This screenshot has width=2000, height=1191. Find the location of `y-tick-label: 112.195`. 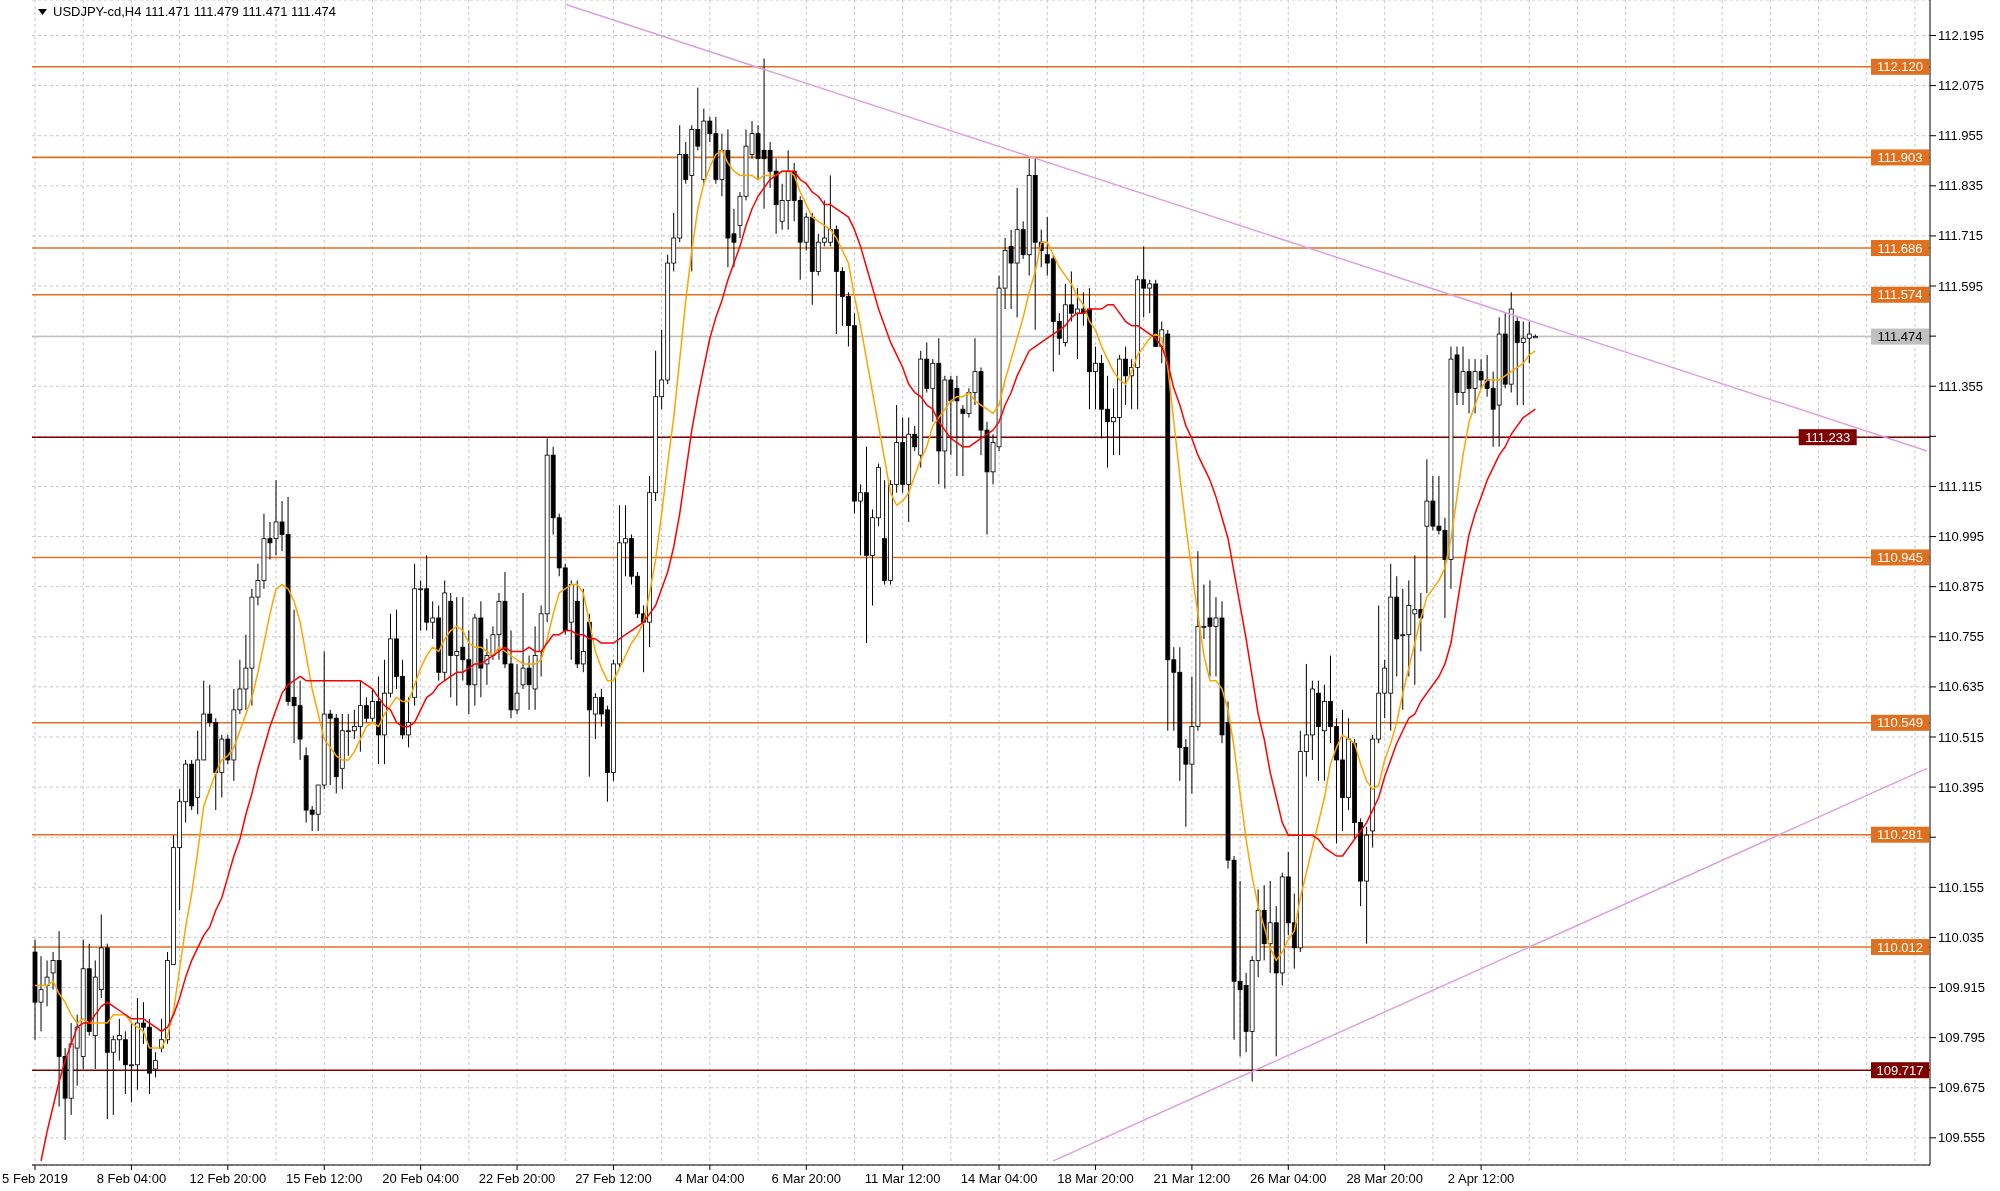

y-tick-label: 112.195 is located at coordinates (1961, 36).